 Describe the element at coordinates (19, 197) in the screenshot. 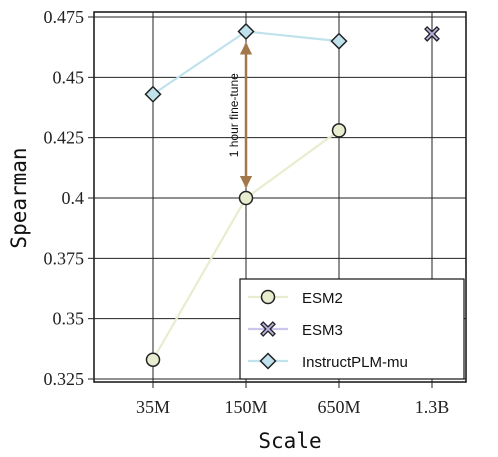

I see `y-axis-title: Spearman` at that location.